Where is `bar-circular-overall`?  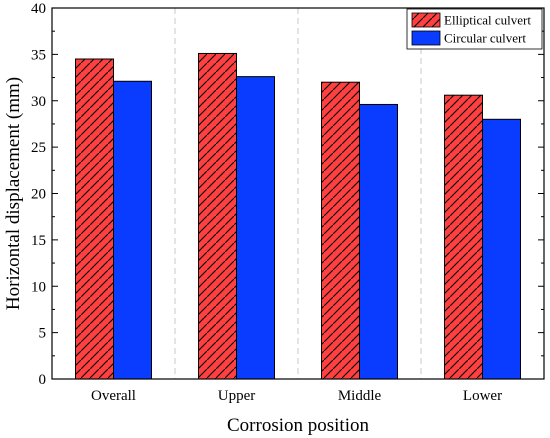
bar-circular-overall is located at coordinates (132, 230).